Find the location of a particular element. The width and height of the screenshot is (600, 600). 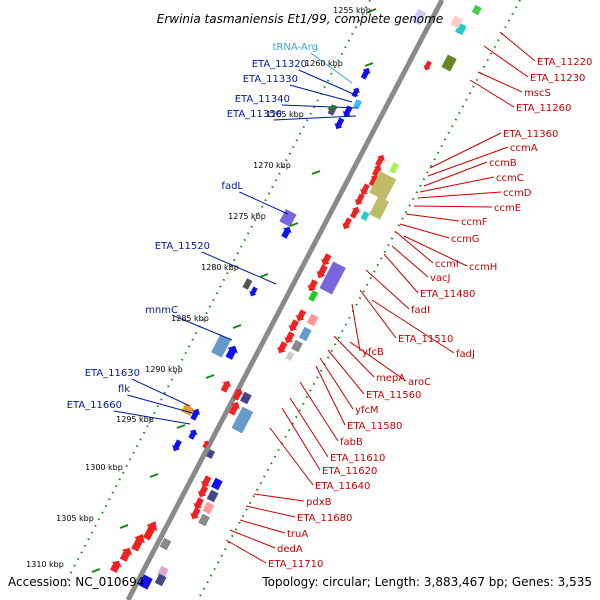

gene-label-right: mscS is located at coordinates (537, 93).